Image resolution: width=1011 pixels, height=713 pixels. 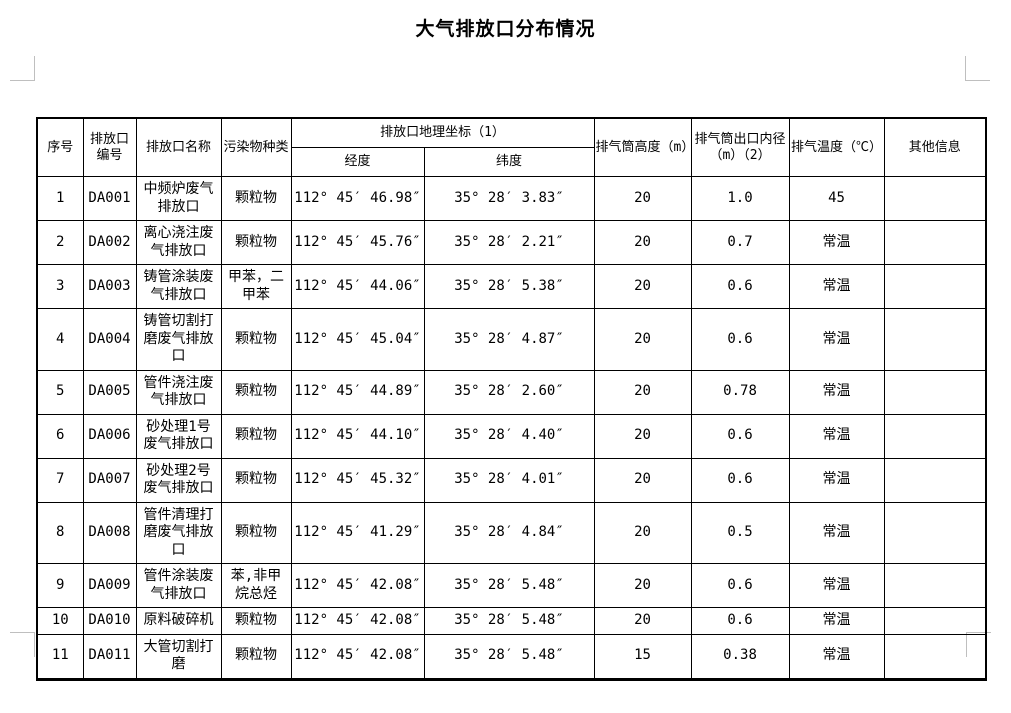 I want to click on cell-outlet-name: 铸管切割打磨废气排放口, so click(x=178, y=339).